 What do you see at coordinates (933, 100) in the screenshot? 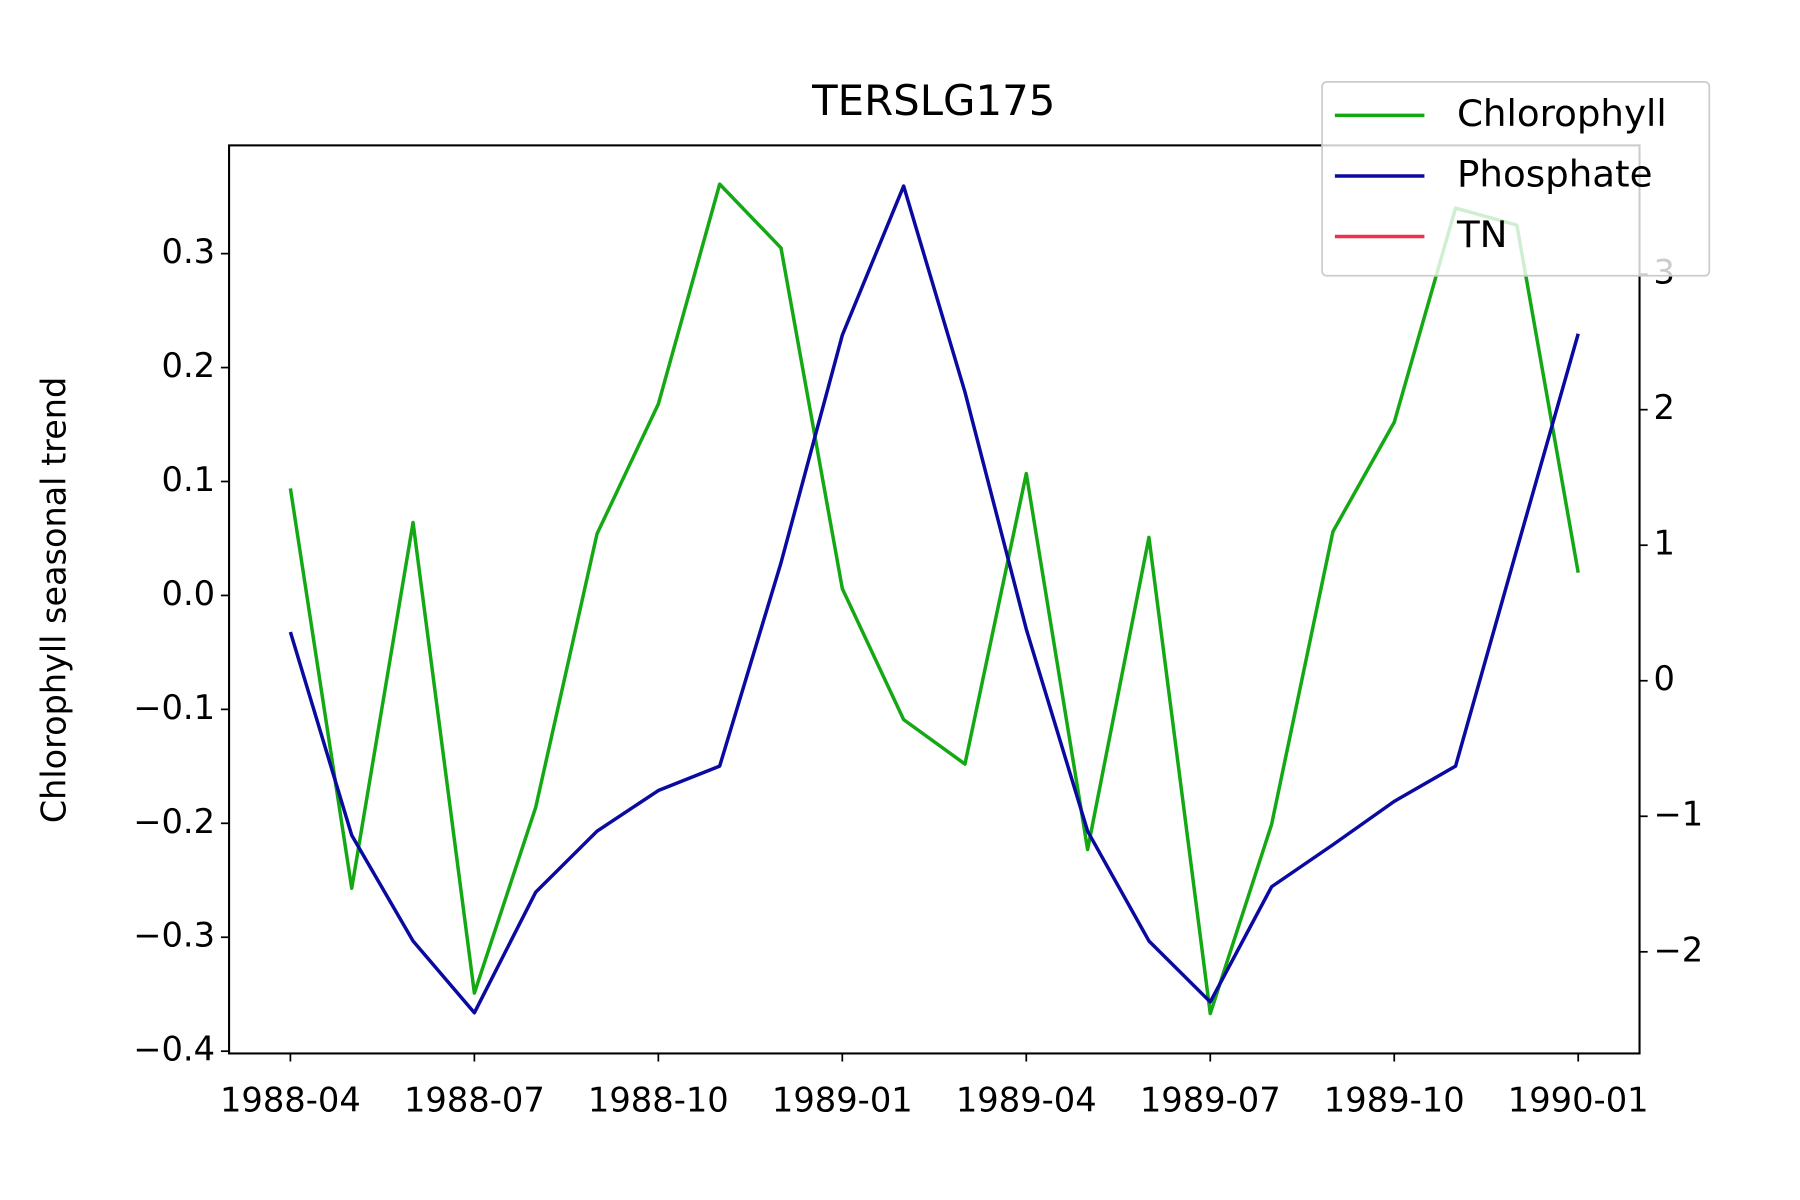
I see `chart-title: TERSLG175` at bounding box center [933, 100].